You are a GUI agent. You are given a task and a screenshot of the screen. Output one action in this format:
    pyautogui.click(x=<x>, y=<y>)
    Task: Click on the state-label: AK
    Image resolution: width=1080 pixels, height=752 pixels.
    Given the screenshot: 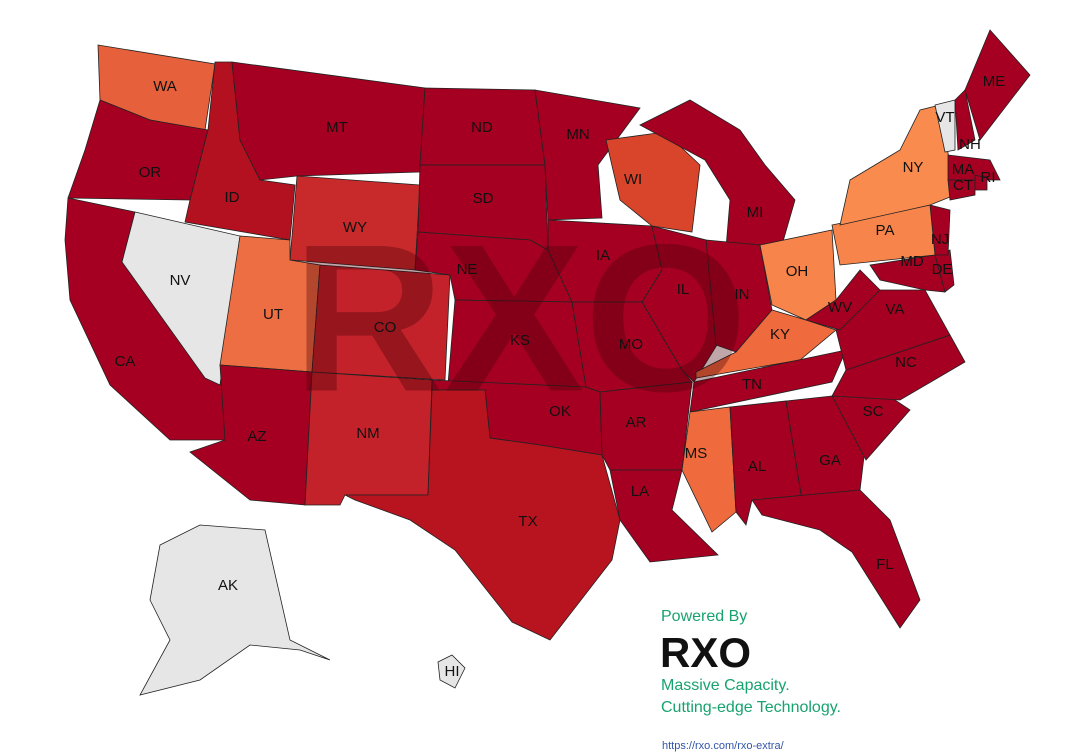 What is the action you would take?
    pyautogui.click(x=228, y=585)
    